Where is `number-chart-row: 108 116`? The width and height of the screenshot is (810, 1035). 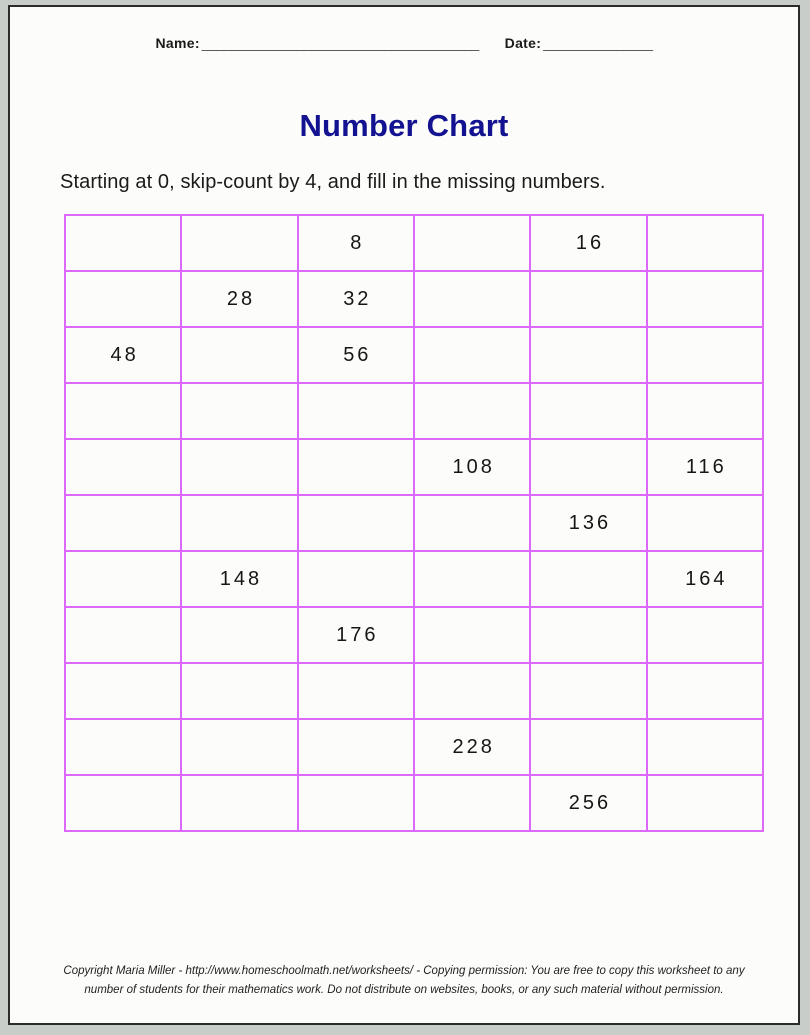
number-chart-row: 108 116 is located at coordinates (414, 467).